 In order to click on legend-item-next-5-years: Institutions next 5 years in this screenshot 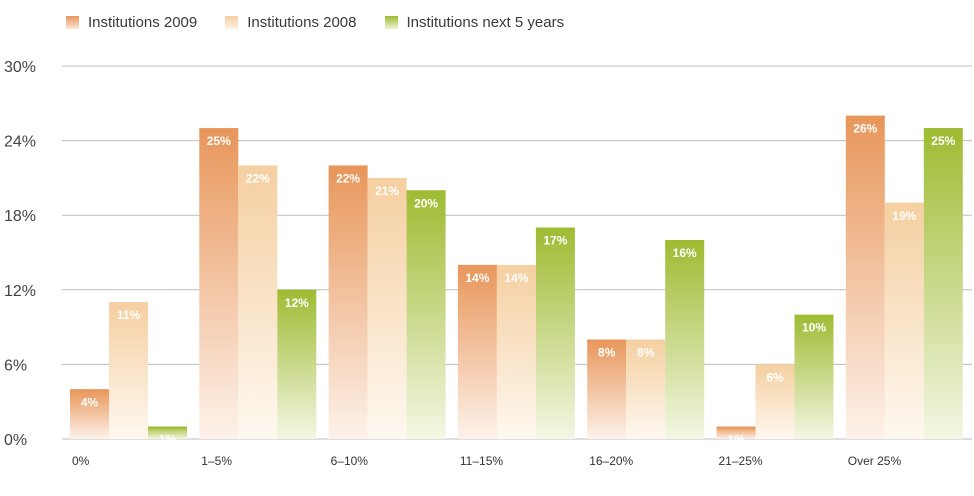, I will do `click(474, 22)`.